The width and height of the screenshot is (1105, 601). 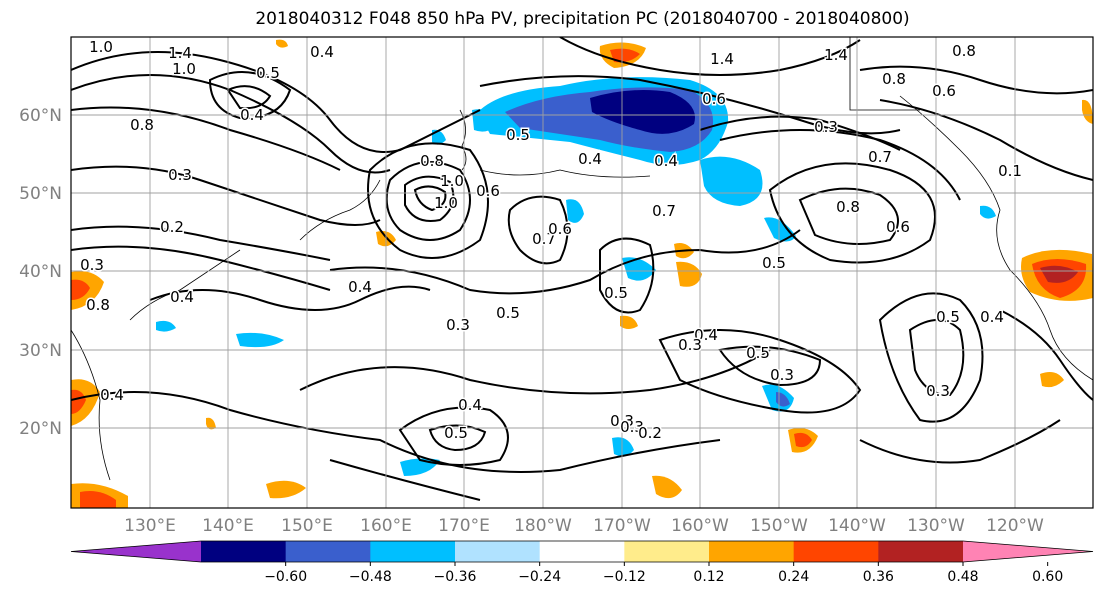 What do you see at coordinates (793, 577) in the screenshot?
I see `colorbar-tick-label: 0.24` at bounding box center [793, 577].